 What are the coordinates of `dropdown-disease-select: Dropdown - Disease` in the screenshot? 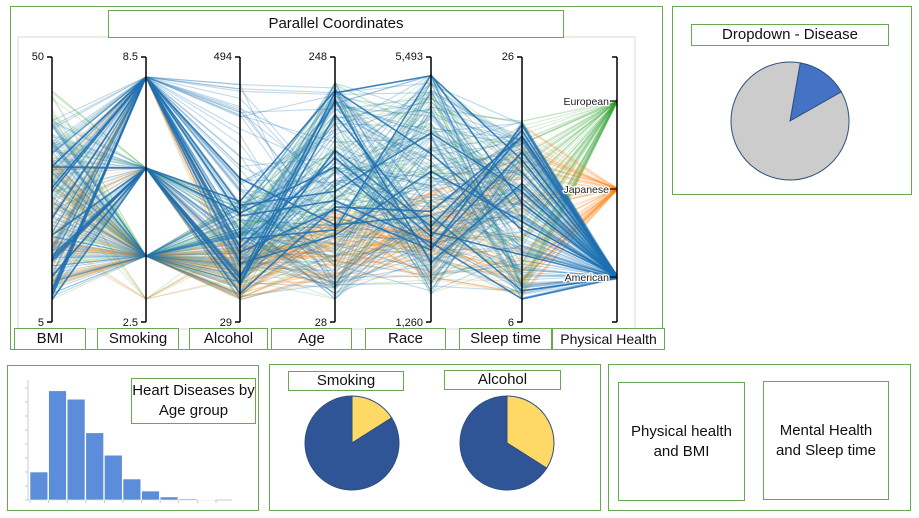 It's located at (790, 35).